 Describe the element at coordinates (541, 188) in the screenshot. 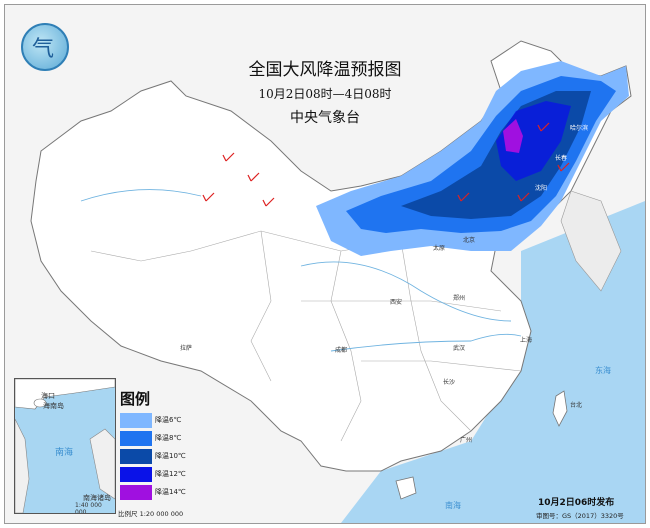

I see `place-shenyang: 沈阳` at that location.